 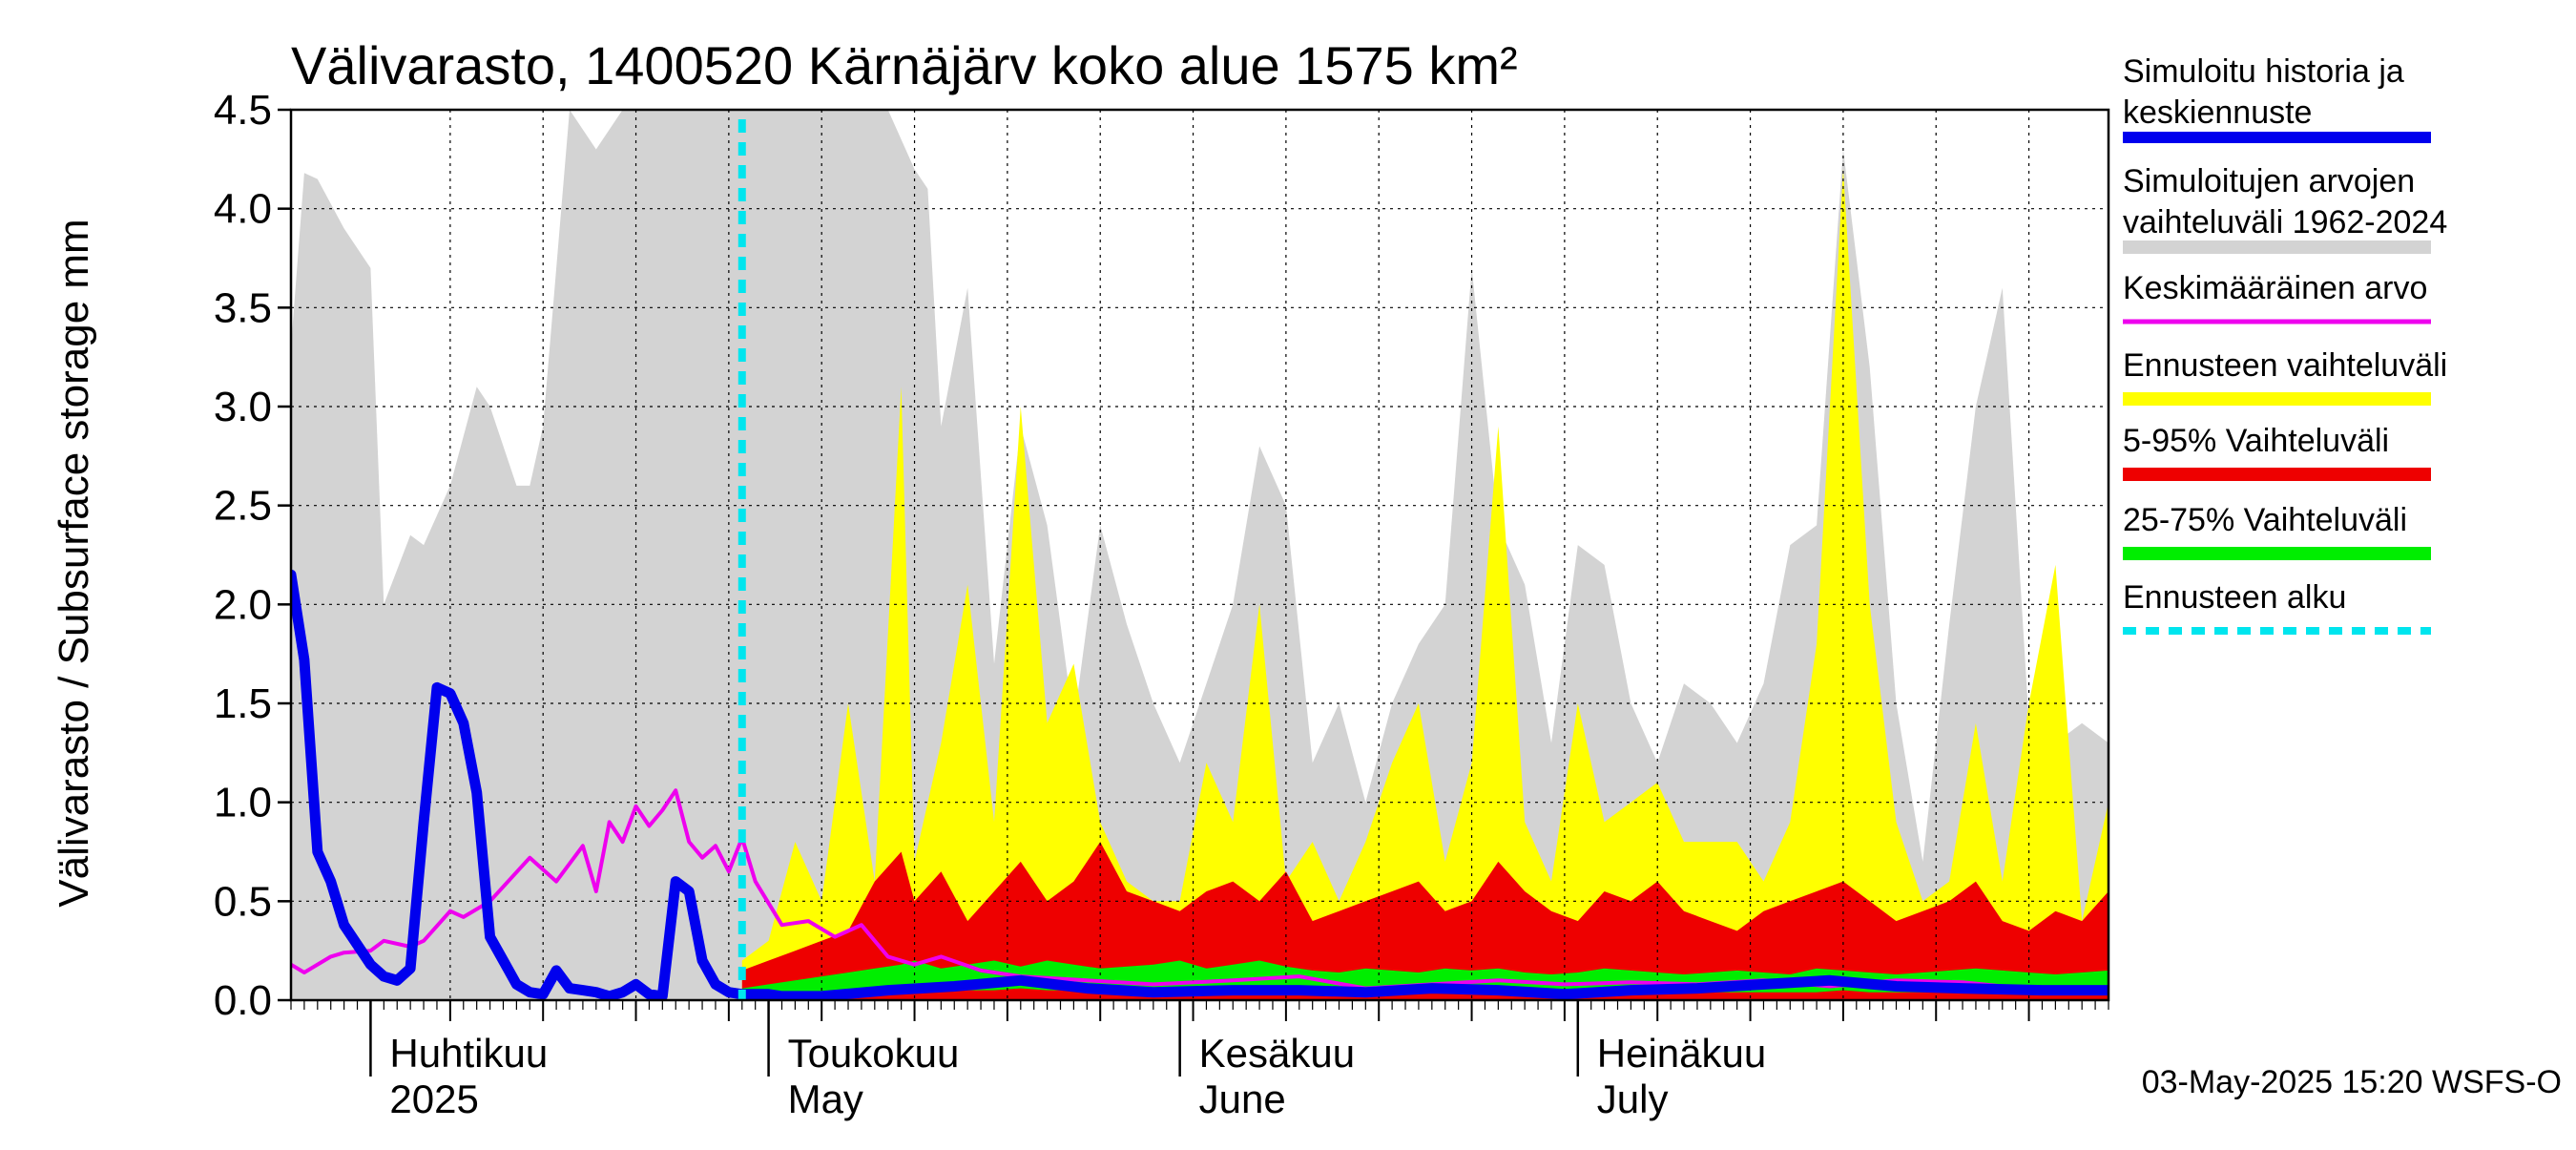 What do you see at coordinates (243, 703) in the screenshot?
I see `y-tick-label: 1.5` at bounding box center [243, 703].